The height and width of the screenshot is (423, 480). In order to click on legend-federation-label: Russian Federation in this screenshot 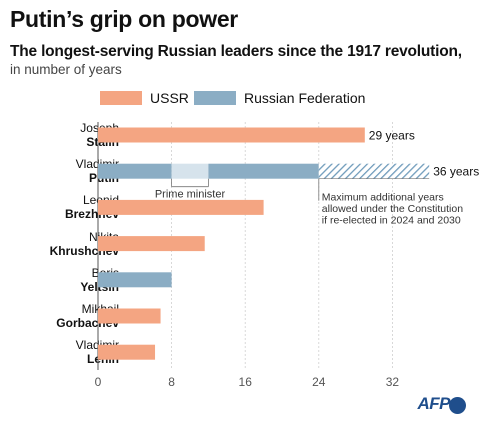, I will do `click(305, 98)`.